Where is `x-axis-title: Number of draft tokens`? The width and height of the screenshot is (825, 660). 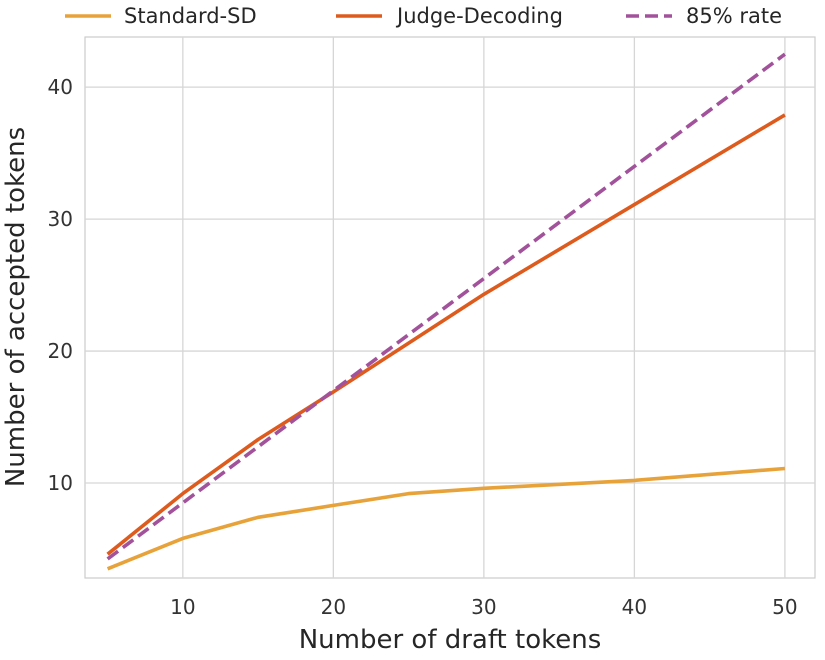
x-axis-title: Number of draft tokens is located at coordinates (450, 640).